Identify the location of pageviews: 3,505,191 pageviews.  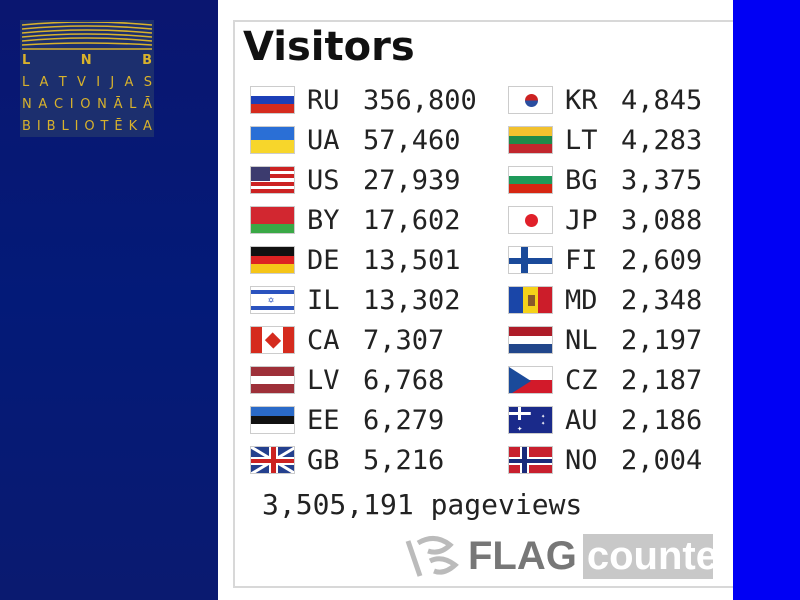
(422, 504).